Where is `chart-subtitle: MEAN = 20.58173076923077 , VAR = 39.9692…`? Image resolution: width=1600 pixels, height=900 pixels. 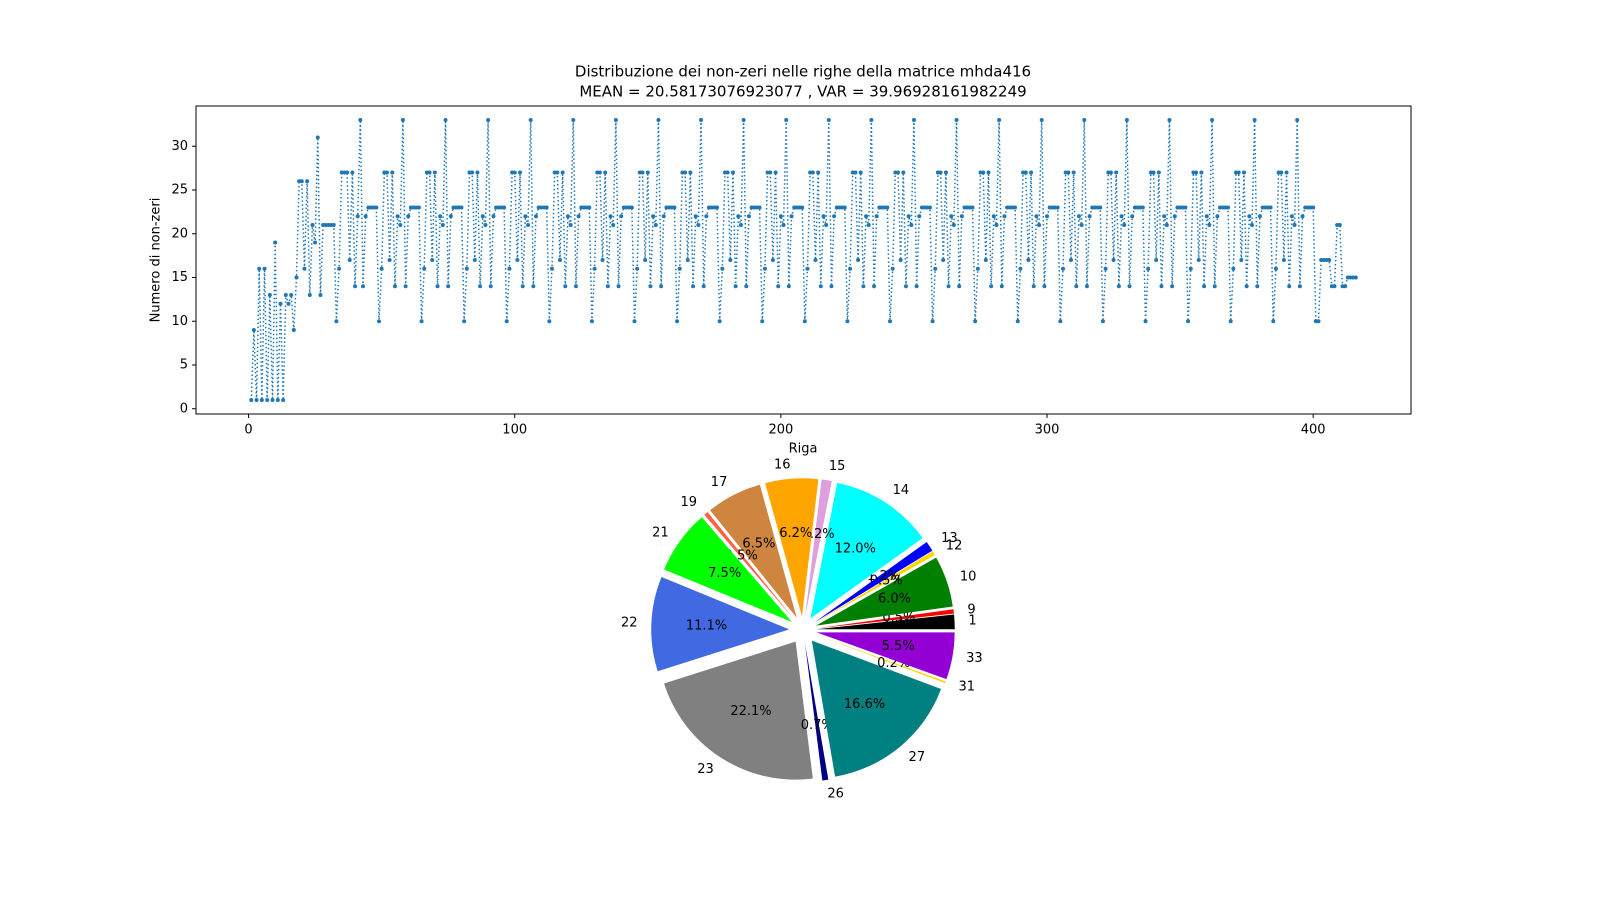
chart-subtitle: MEAN = 20.58173076923077 , VAR = 39.9692… is located at coordinates (802, 92).